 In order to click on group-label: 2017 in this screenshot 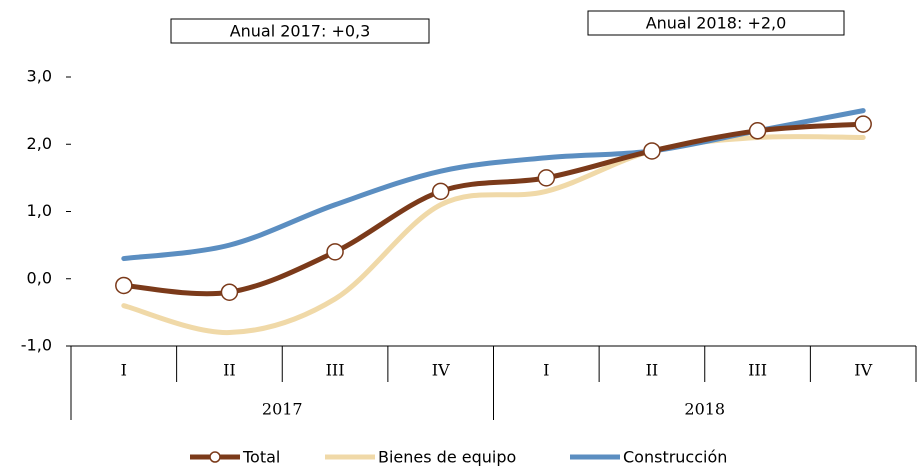, I will do `click(282, 409)`.